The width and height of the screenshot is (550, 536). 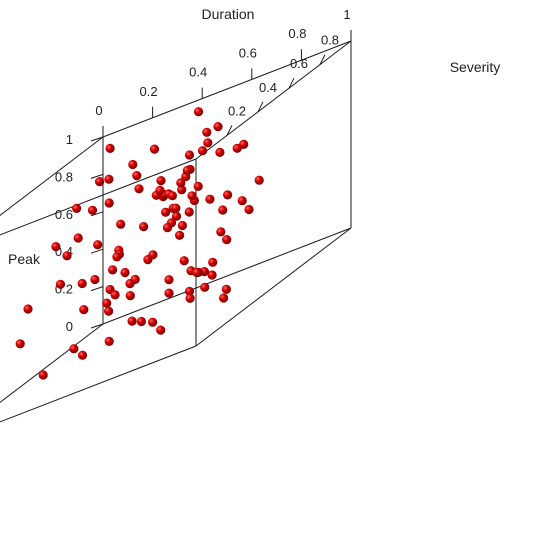 What do you see at coordinates (69, 139) in the screenshot?
I see `z-tick-label: 1` at bounding box center [69, 139].